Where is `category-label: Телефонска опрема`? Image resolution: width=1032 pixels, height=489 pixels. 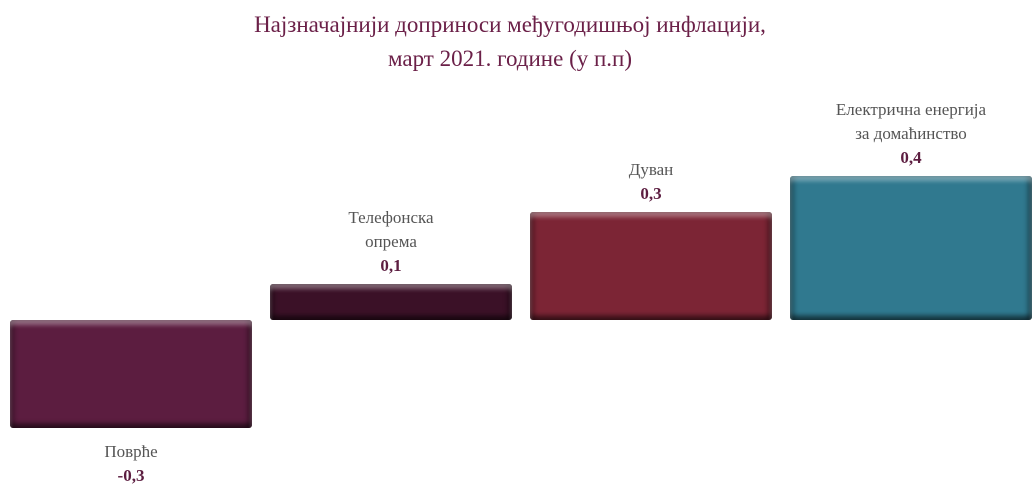 category-label: Телефонска опрема is located at coordinates (391, 229).